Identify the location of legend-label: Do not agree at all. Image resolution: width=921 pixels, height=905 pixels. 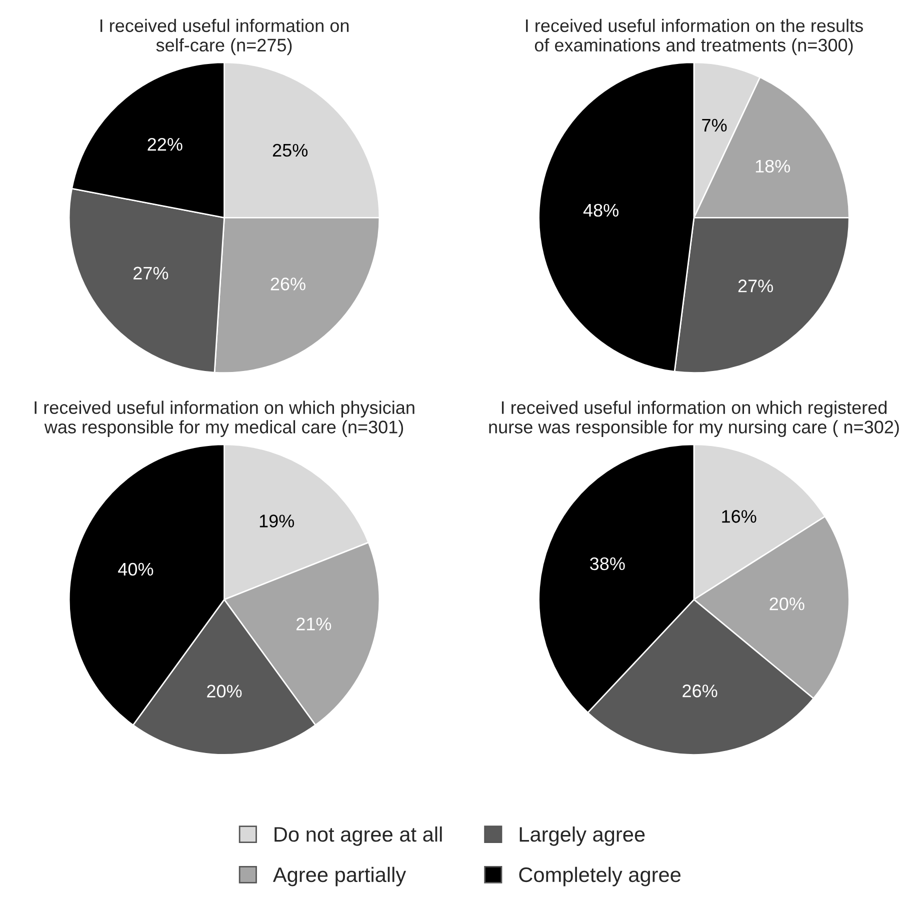
(358, 836).